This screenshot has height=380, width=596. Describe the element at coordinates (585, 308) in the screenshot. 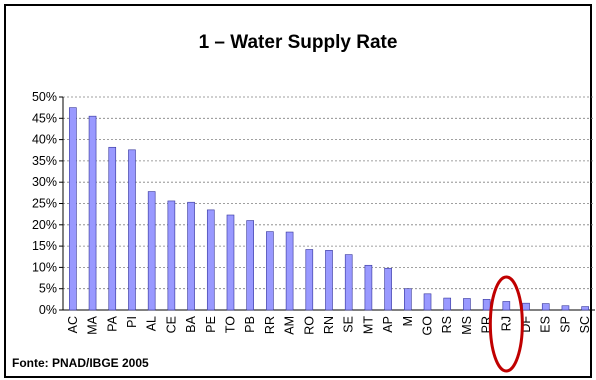

I see `bar-sc` at that location.